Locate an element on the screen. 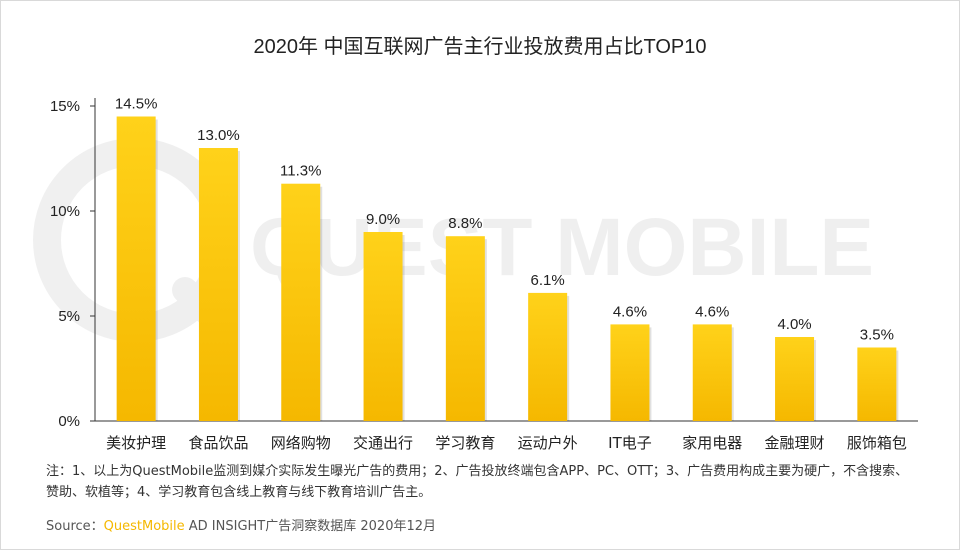  x-category-label: 网络购物 is located at coordinates (301, 443).